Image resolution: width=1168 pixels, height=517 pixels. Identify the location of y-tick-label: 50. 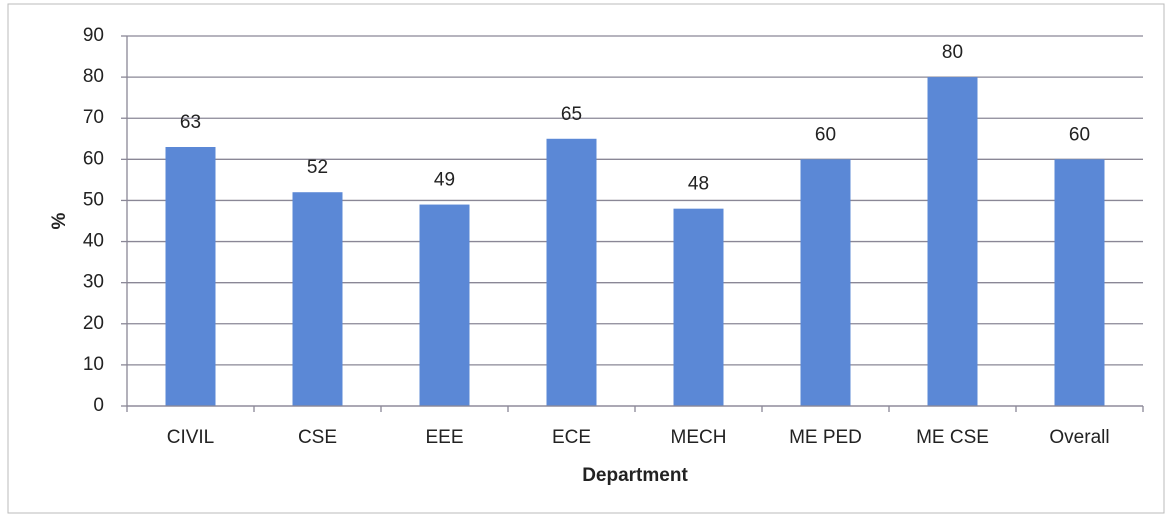
(93, 199).